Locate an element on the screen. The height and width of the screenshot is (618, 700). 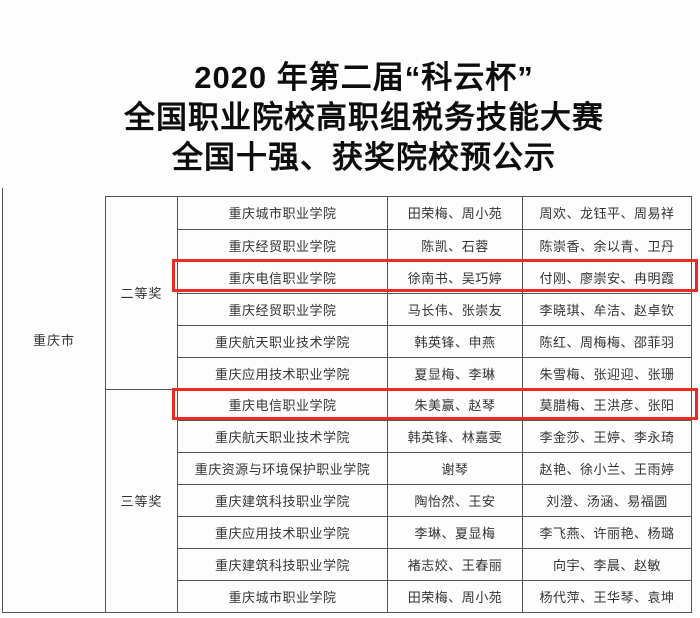
teachers-cell: 陈凯、石蓉 is located at coordinates (454, 244).